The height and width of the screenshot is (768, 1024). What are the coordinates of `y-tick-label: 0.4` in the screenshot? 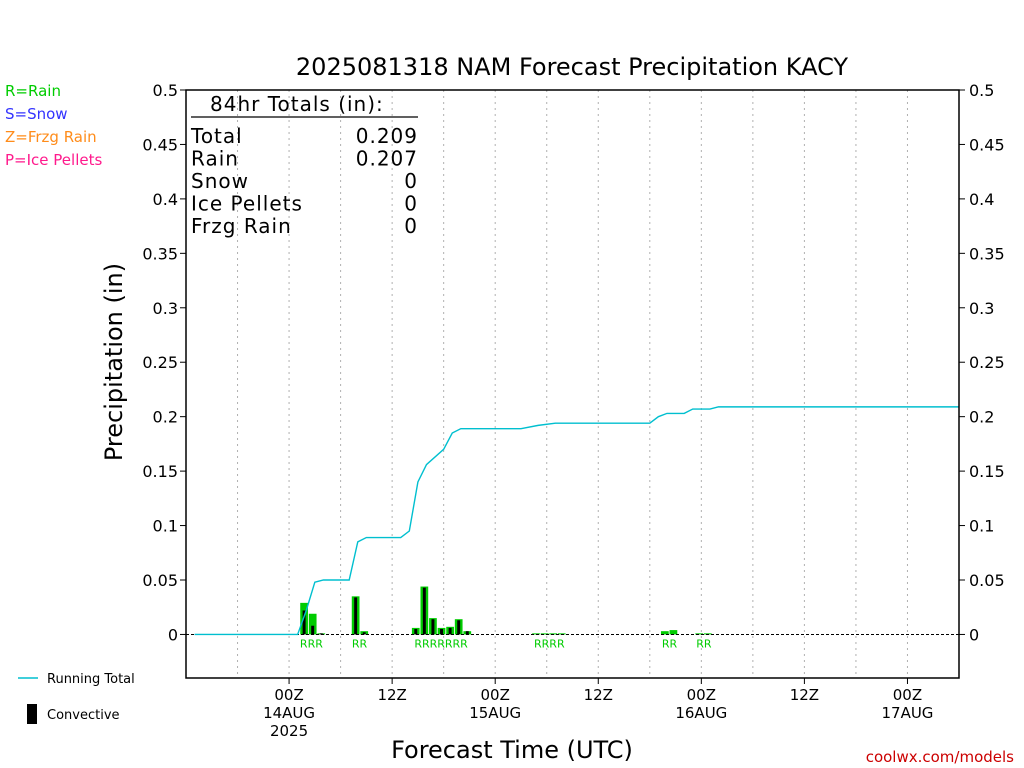 It's located at (165, 199).